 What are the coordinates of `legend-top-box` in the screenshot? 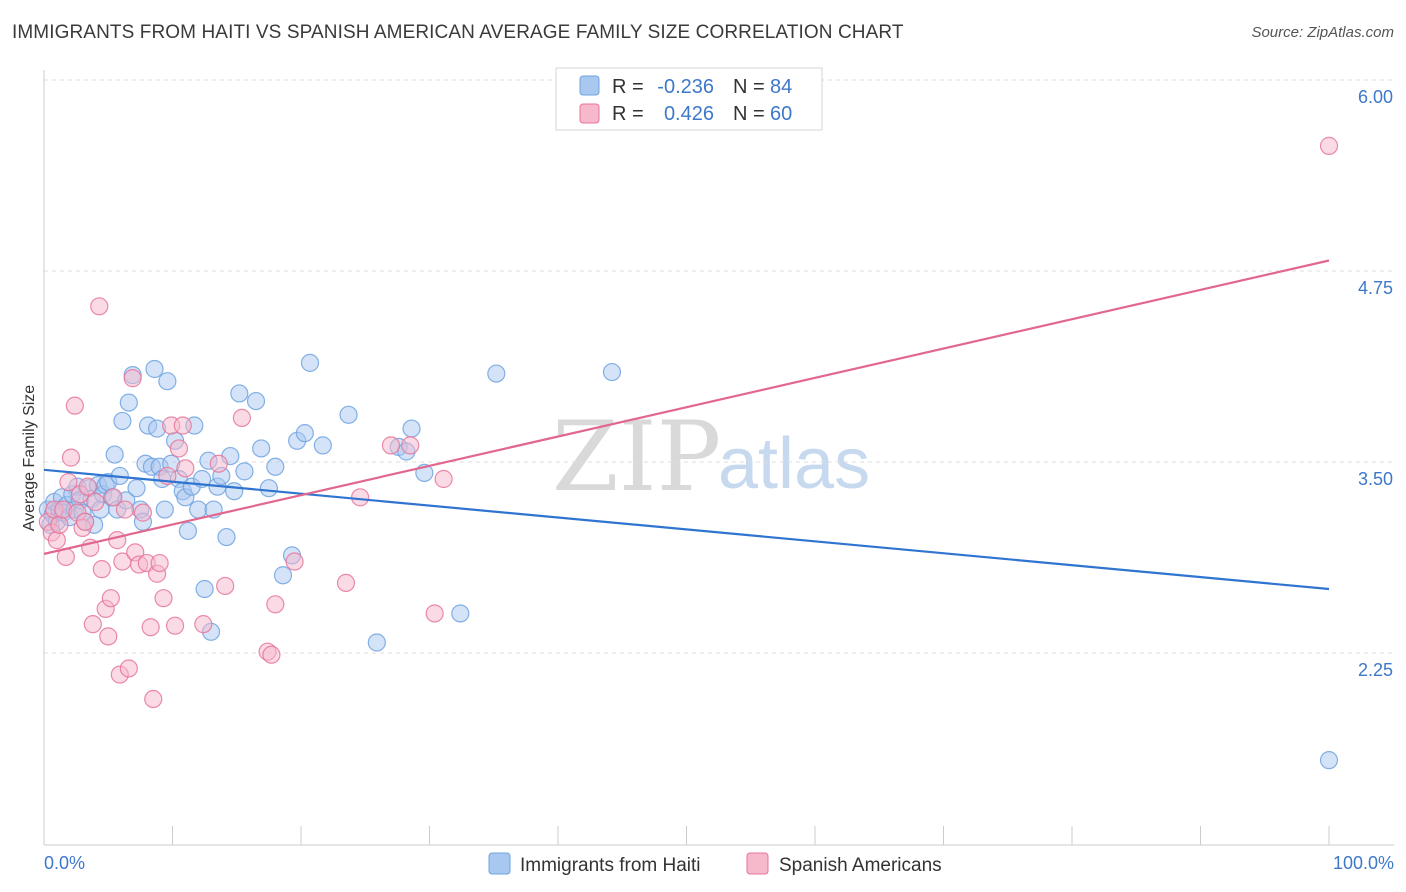 It's located at (689, 99).